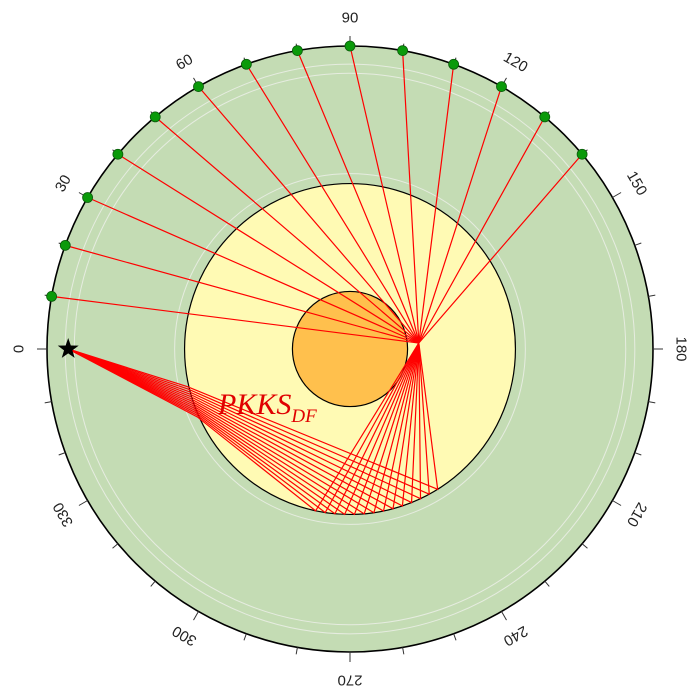 The height and width of the screenshot is (700, 700). I want to click on inner-core-disc, so click(350, 349).